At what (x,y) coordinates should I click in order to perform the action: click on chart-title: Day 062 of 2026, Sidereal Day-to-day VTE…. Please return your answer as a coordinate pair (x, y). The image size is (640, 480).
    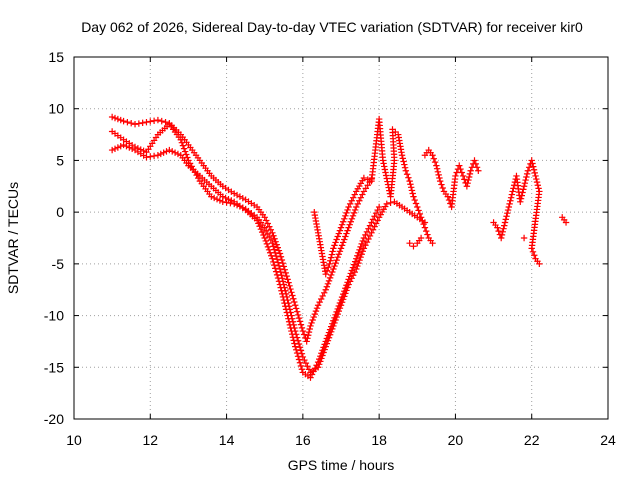
    Looking at the image, I should click on (332, 27).